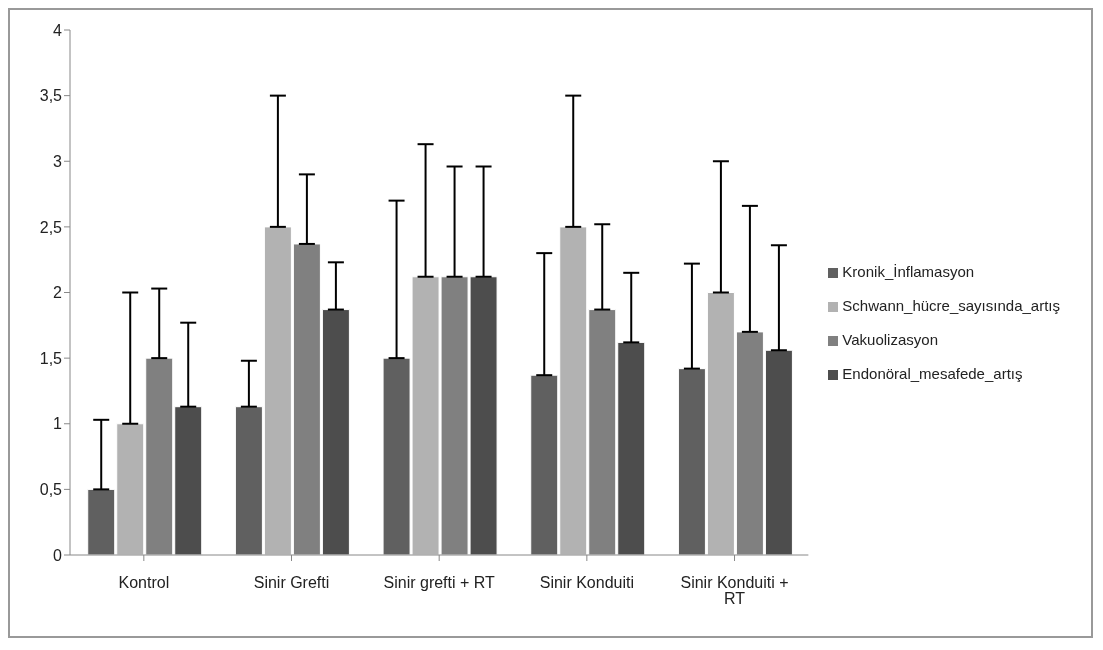 Image resolution: width=1103 pixels, height=650 pixels. I want to click on y-tick-label: 3,5, so click(51, 96).